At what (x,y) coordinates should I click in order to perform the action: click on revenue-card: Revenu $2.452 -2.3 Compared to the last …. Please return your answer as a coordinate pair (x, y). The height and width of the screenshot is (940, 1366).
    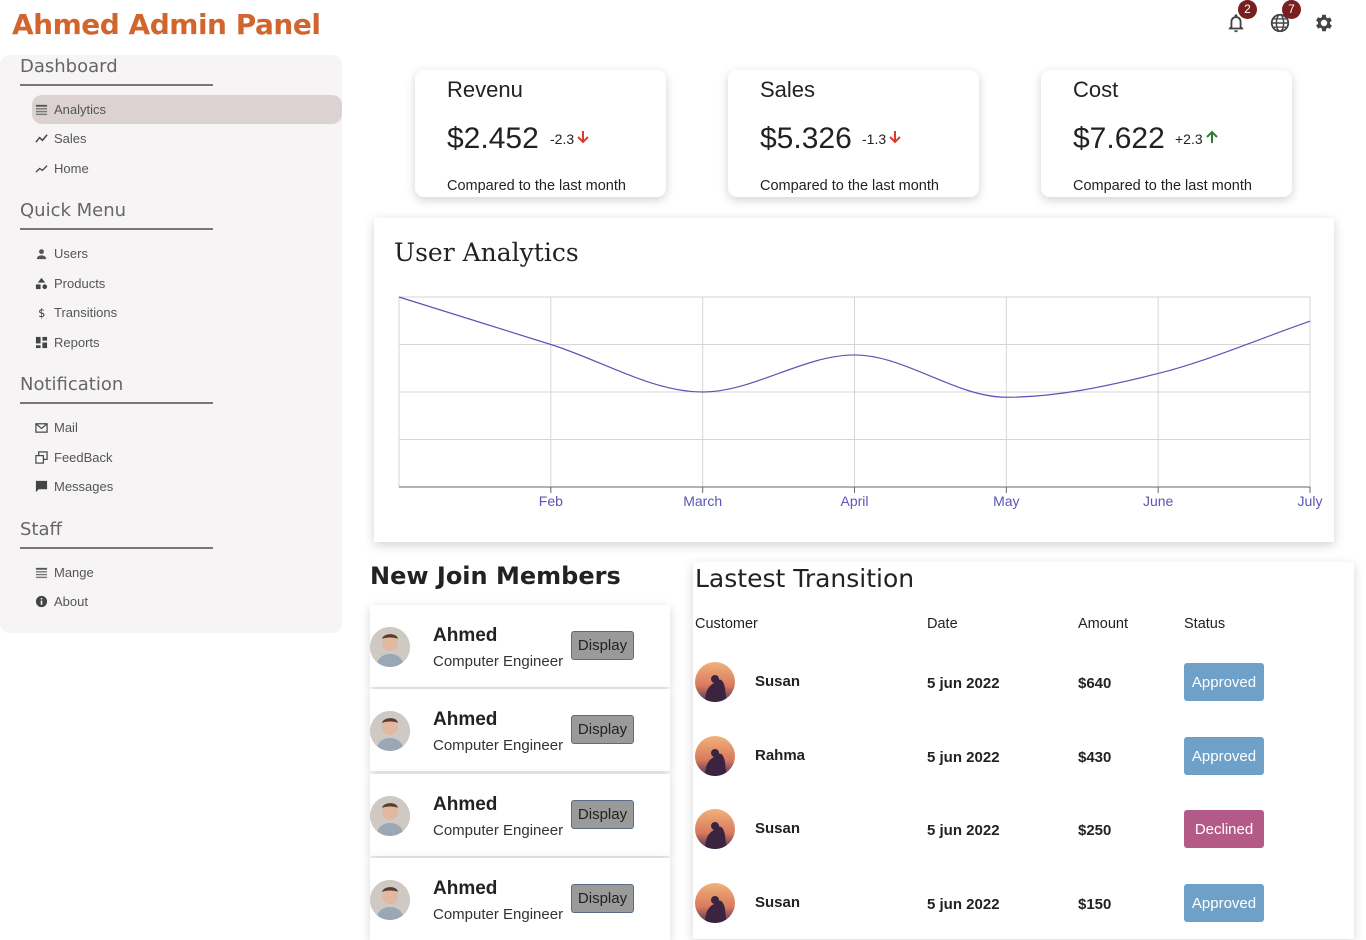
    Looking at the image, I should click on (540, 133).